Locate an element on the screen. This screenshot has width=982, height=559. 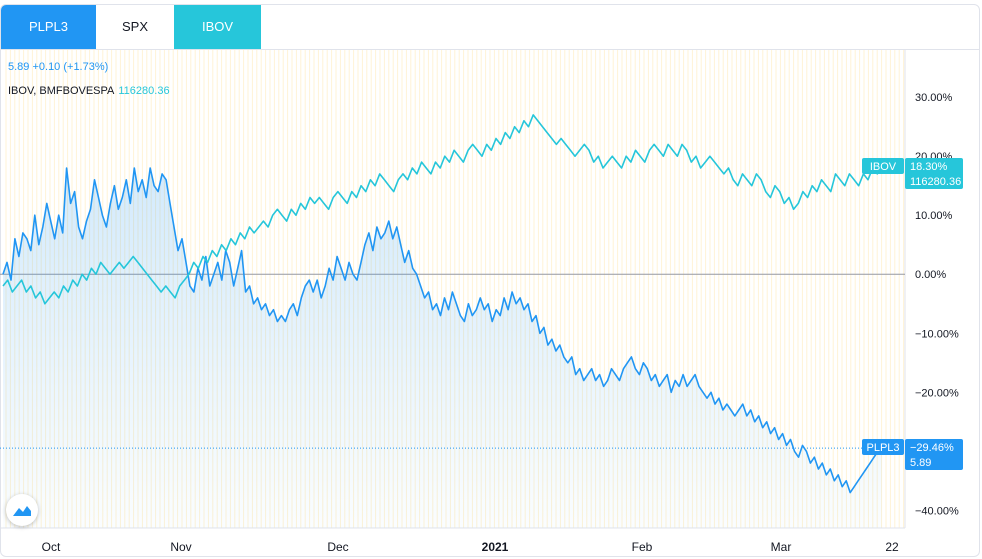
tab-ibov: IBOV is located at coordinates (217, 27).